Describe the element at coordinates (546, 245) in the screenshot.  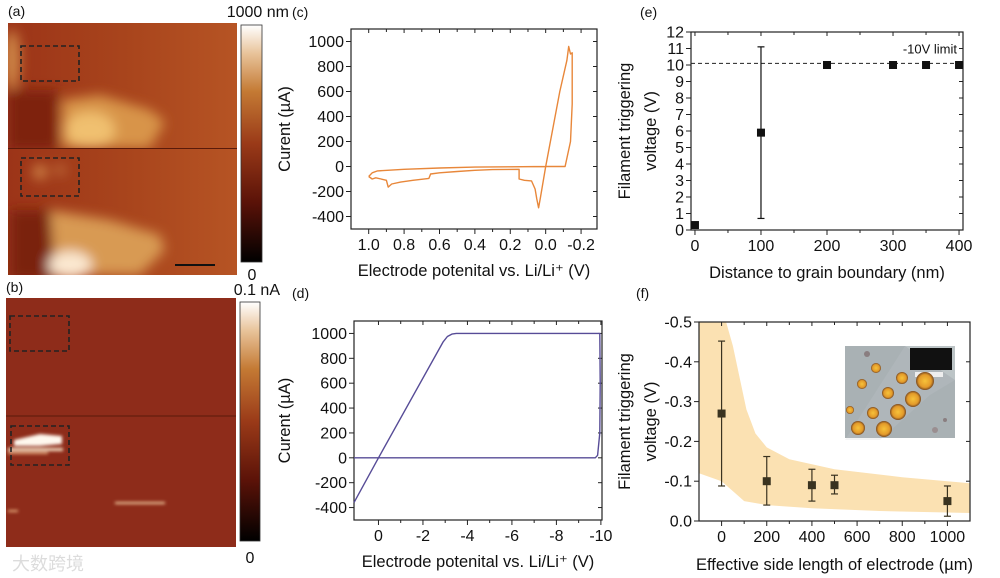
I see `x-tick-label: 0.0` at that location.